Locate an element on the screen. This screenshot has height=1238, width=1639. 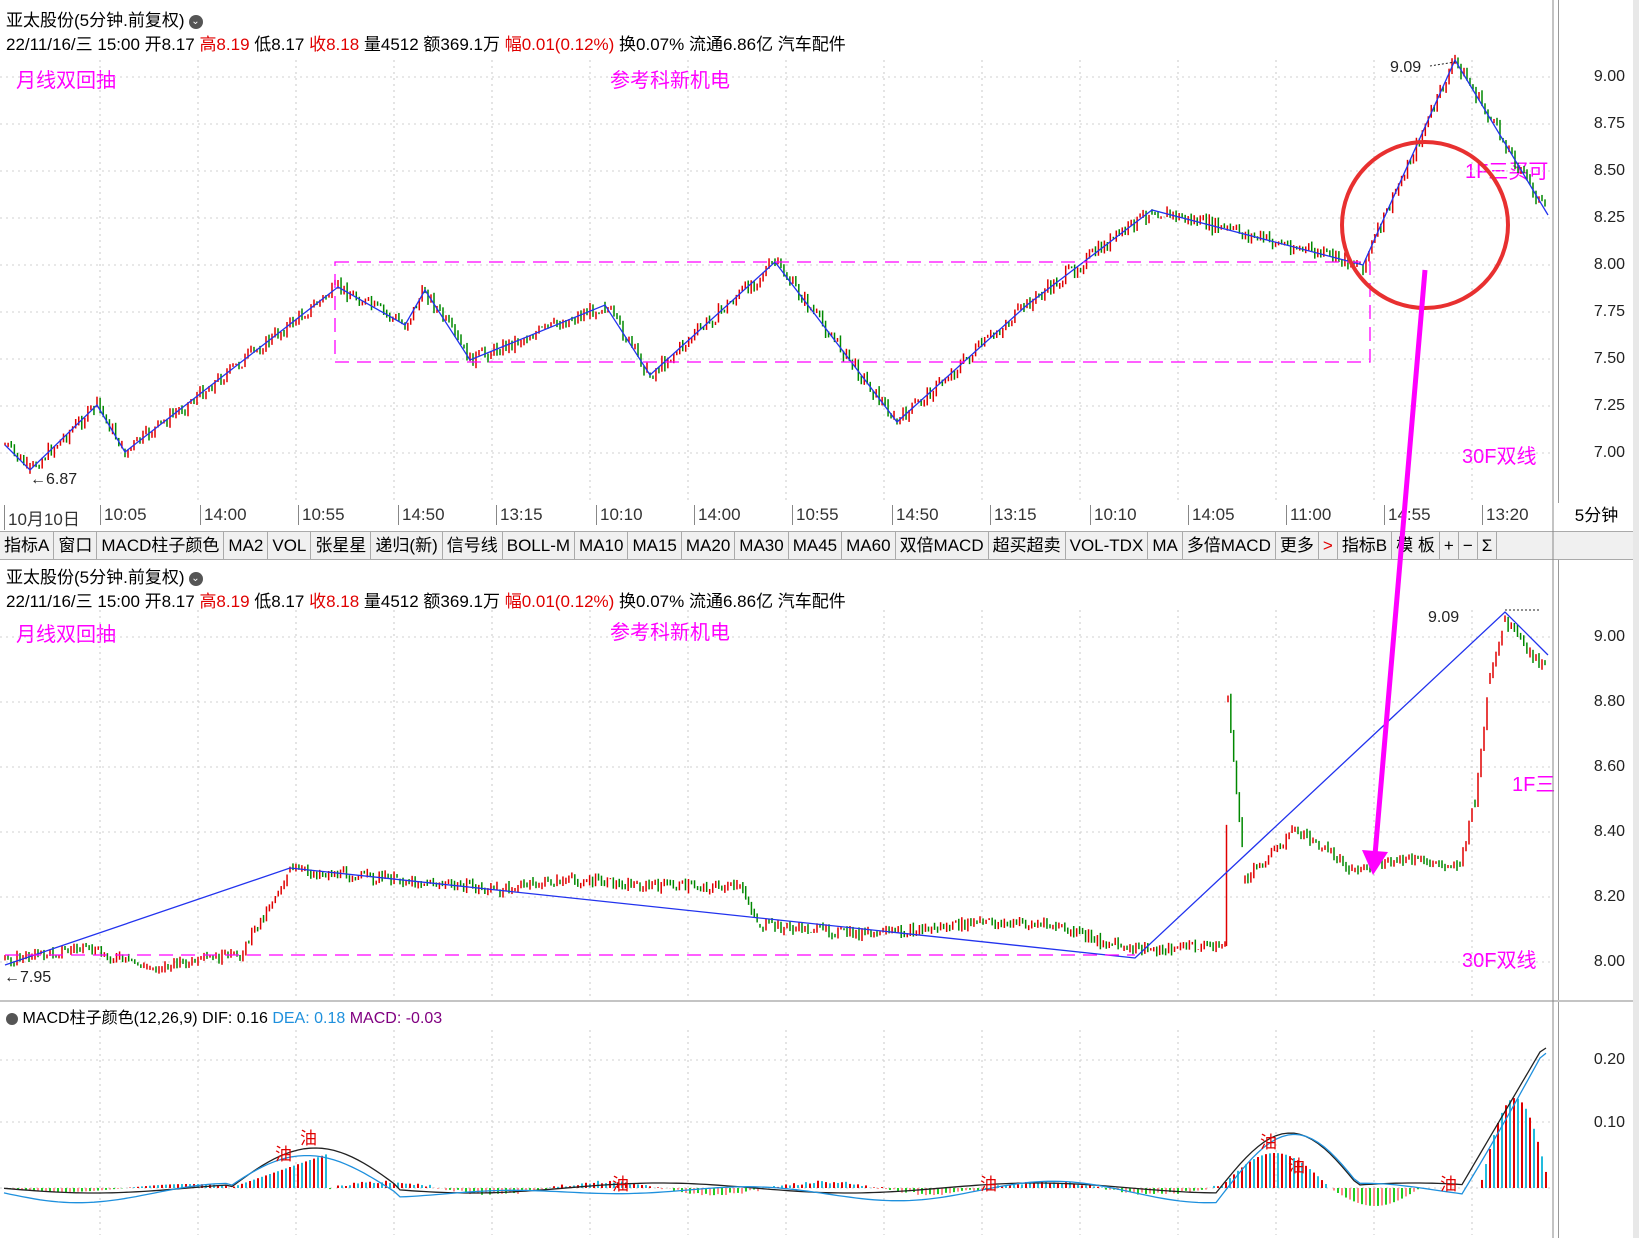
time-label: 11:00 is located at coordinates (1308, 515).